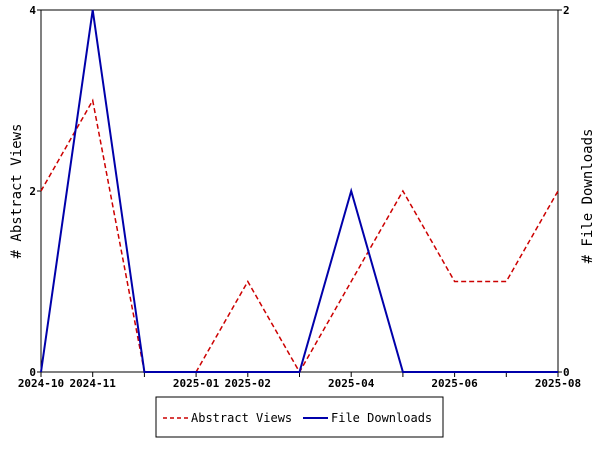 Image resolution: width=600 pixels, height=450 pixels. I want to click on x-tick-label-2025-02: 2025-02, so click(248, 383).